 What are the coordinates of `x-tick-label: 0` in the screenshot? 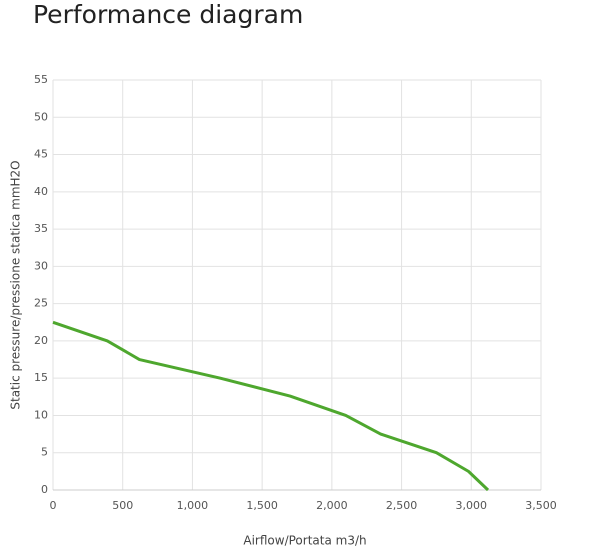 It's located at (53, 505).